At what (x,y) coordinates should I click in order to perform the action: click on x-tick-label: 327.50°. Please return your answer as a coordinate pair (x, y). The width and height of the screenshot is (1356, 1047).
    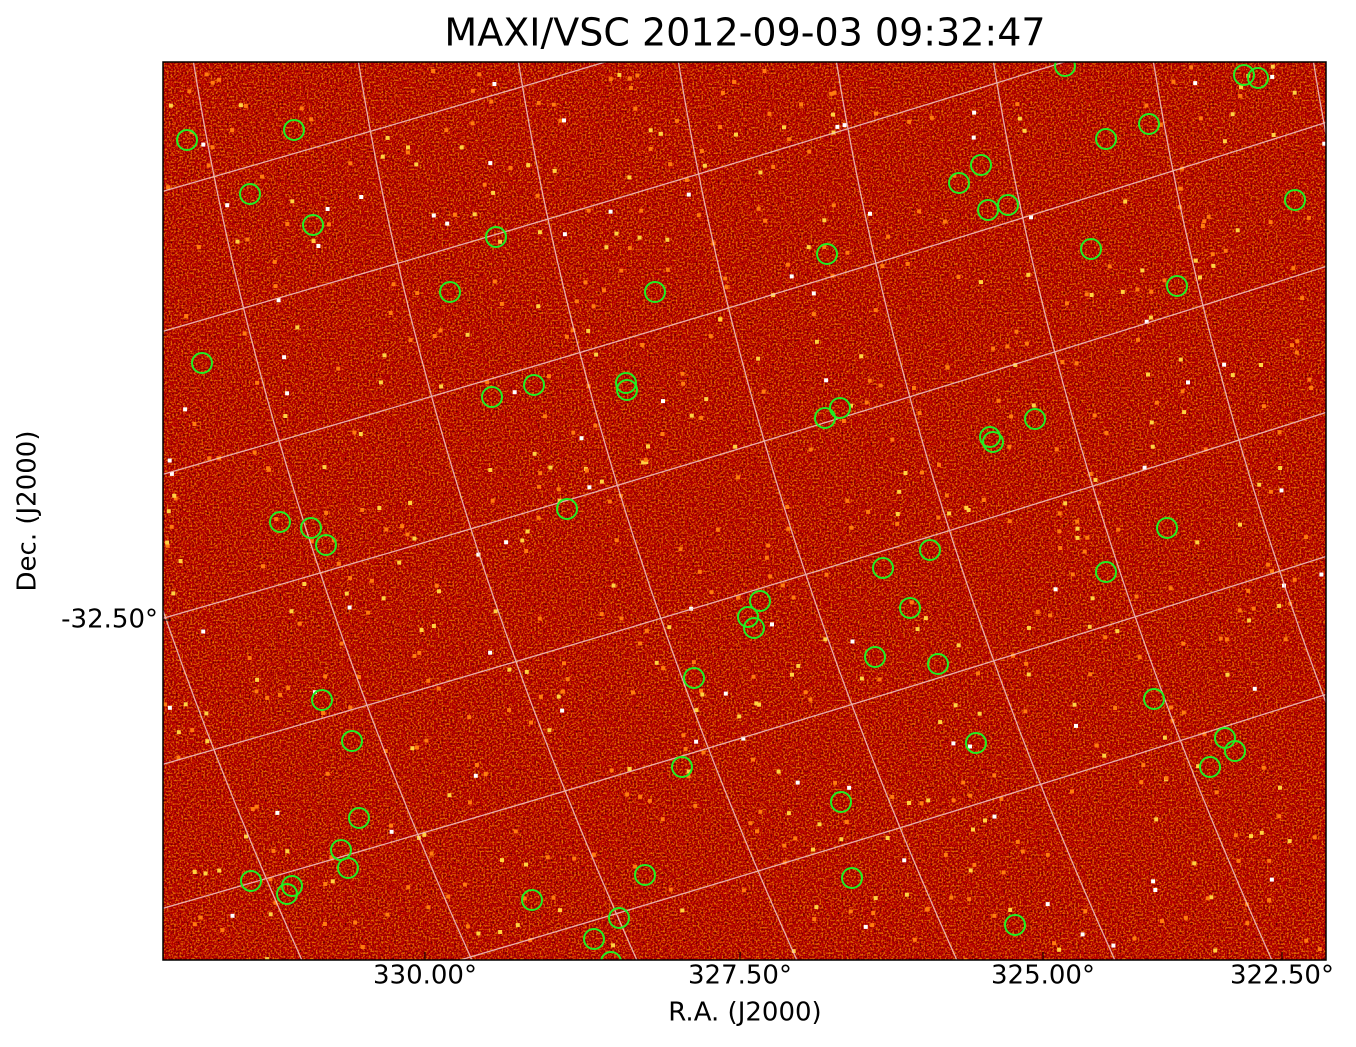
    Looking at the image, I should click on (740, 976).